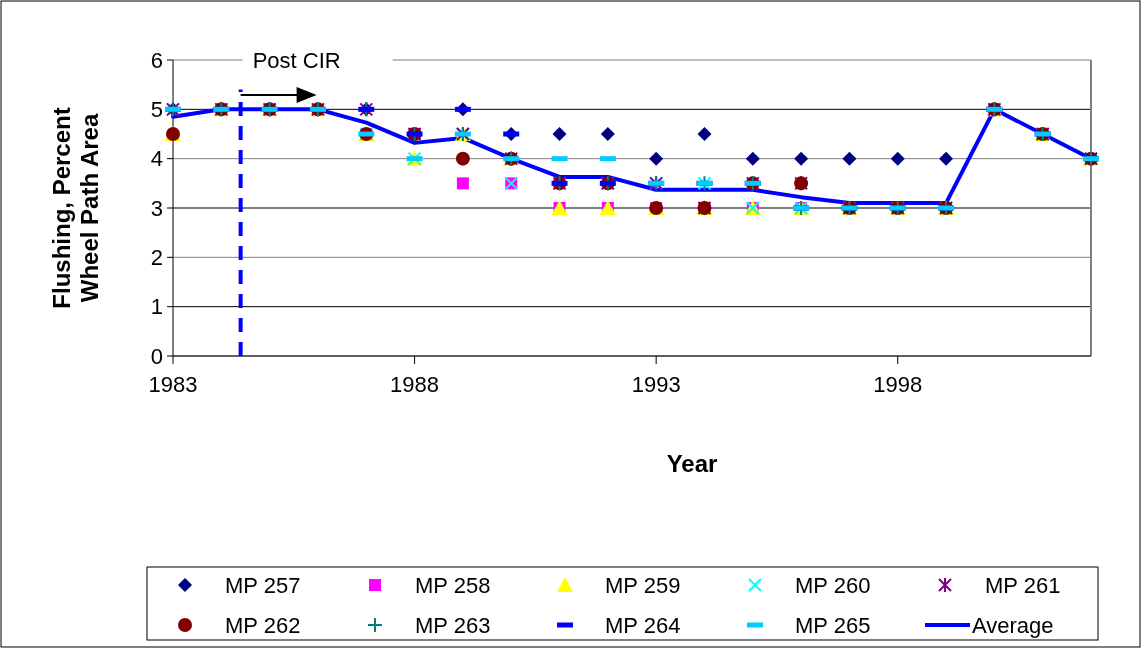 The image size is (1143, 649). Describe the element at coordinates (656, 384) in the screenshot. I see `x-tick-label: 1993` at that location.